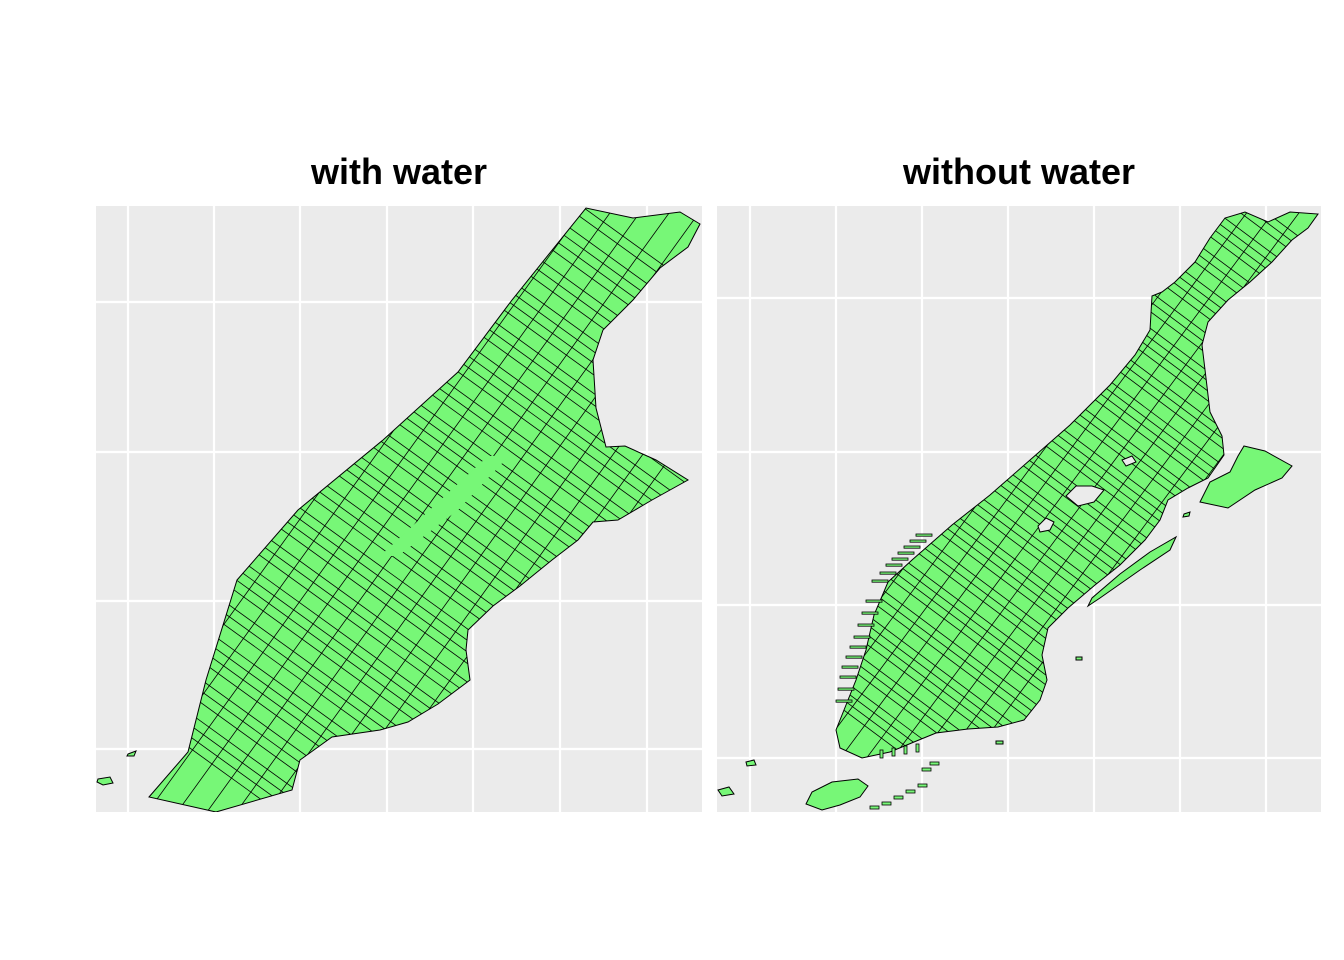 This screenshot has width=1344, height=960. I want to click on central-park, so click(444, 506).